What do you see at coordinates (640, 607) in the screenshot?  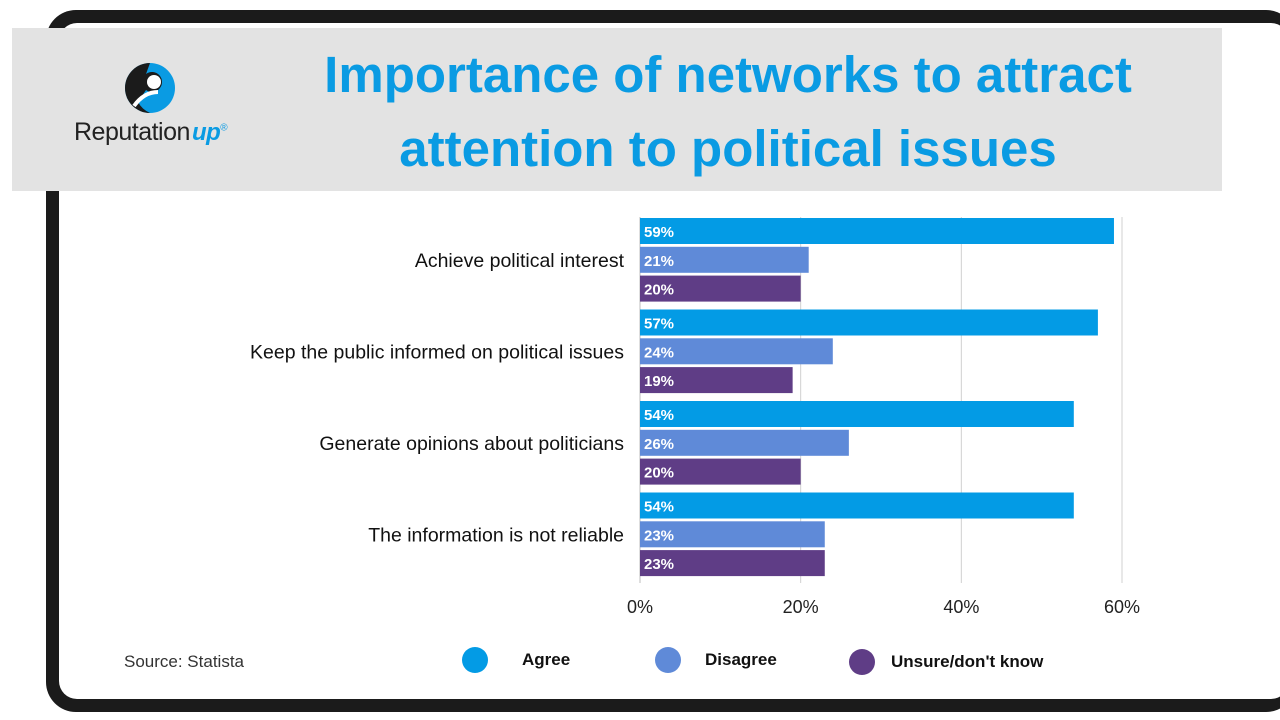 I see `x-tick-label: 0%` at bounding box center [640, 607].